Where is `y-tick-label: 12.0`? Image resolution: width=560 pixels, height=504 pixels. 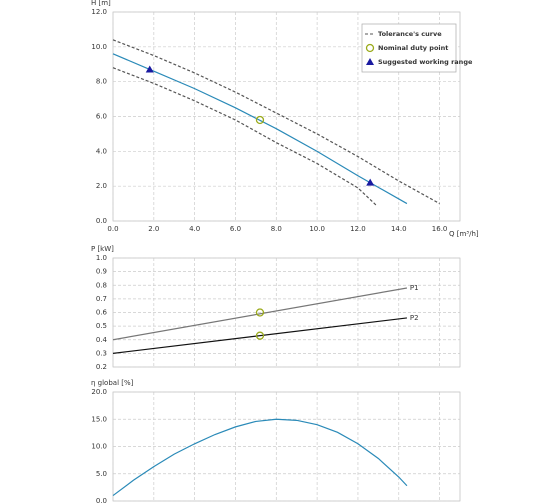
y-tick-label: 12.0 is located at coordinates (99, 12).